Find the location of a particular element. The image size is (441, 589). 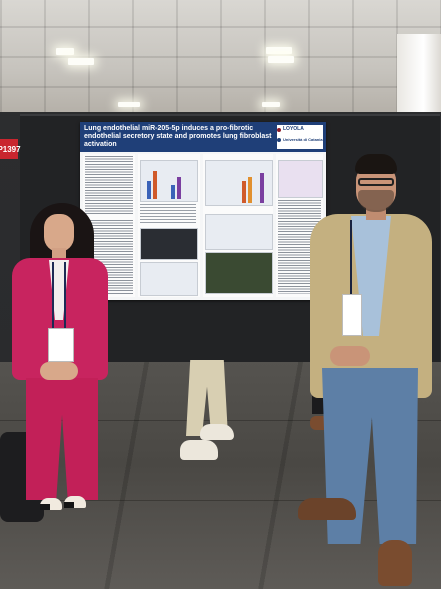

poster-column-middle is located at coordinates (169, 225).